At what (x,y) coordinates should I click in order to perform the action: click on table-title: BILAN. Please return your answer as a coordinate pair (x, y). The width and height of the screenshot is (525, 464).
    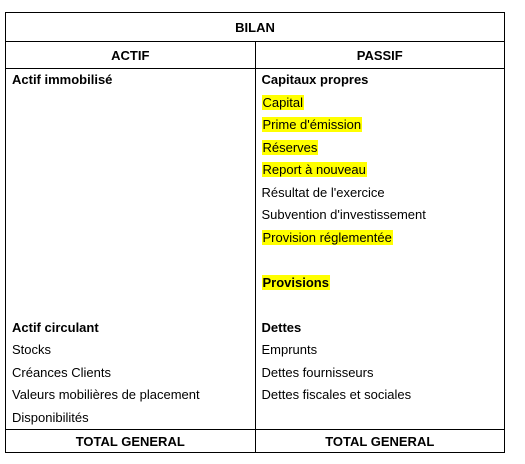
    Looking at the image, I should click on (255, 27).